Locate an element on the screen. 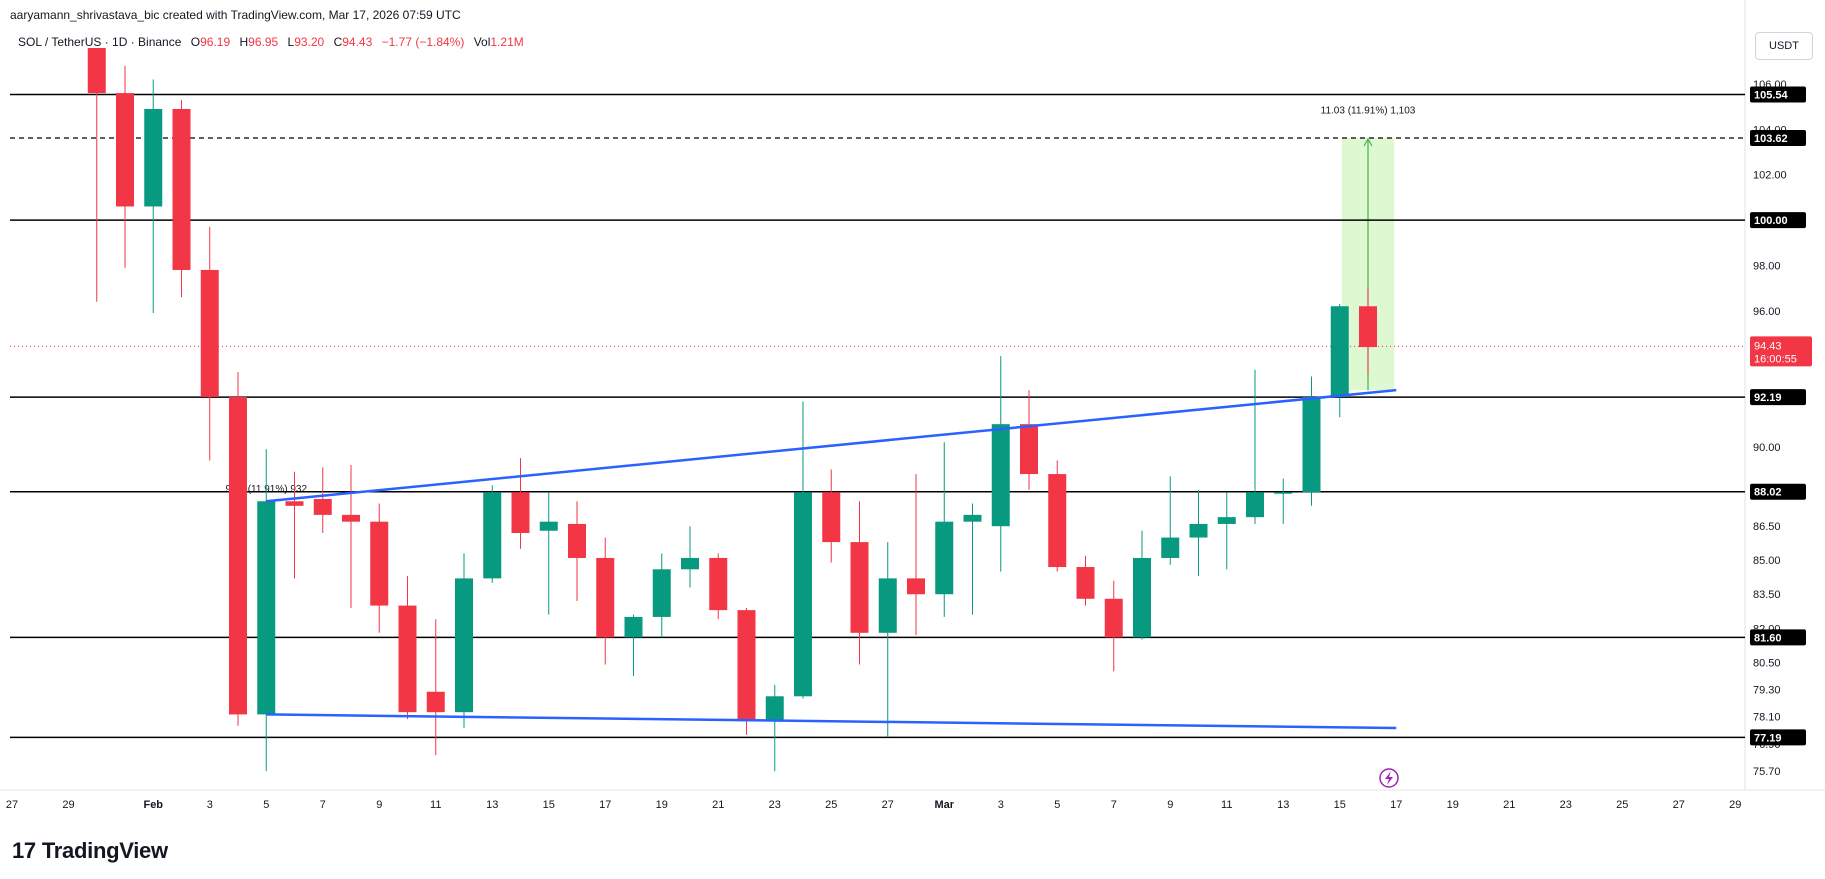  open-value: 96.19 is located at coordinates (215, 42).